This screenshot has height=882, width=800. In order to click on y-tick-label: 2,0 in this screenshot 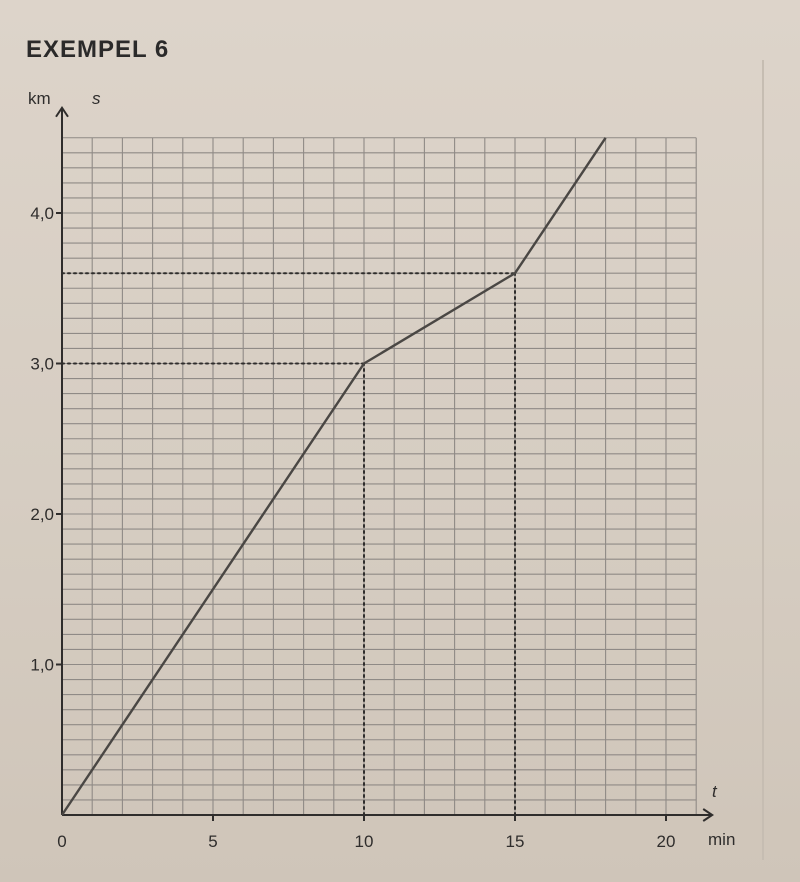, I will do `click(42, 514)`.